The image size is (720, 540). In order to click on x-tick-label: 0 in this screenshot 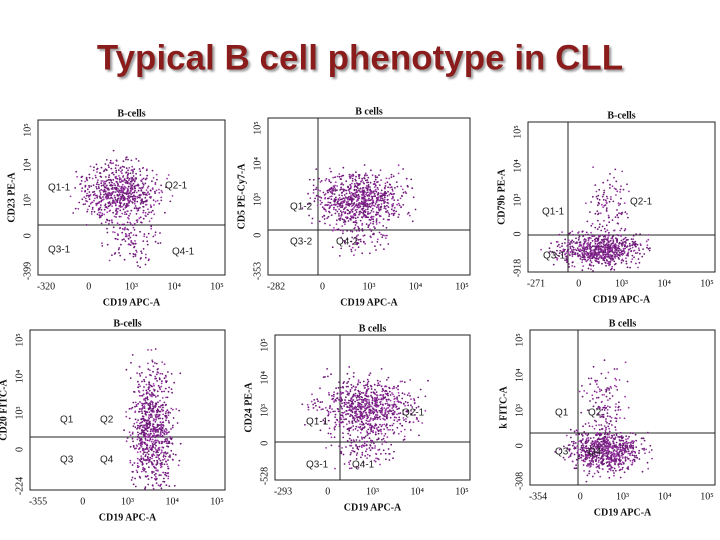, I will do `click(82, 501)`.